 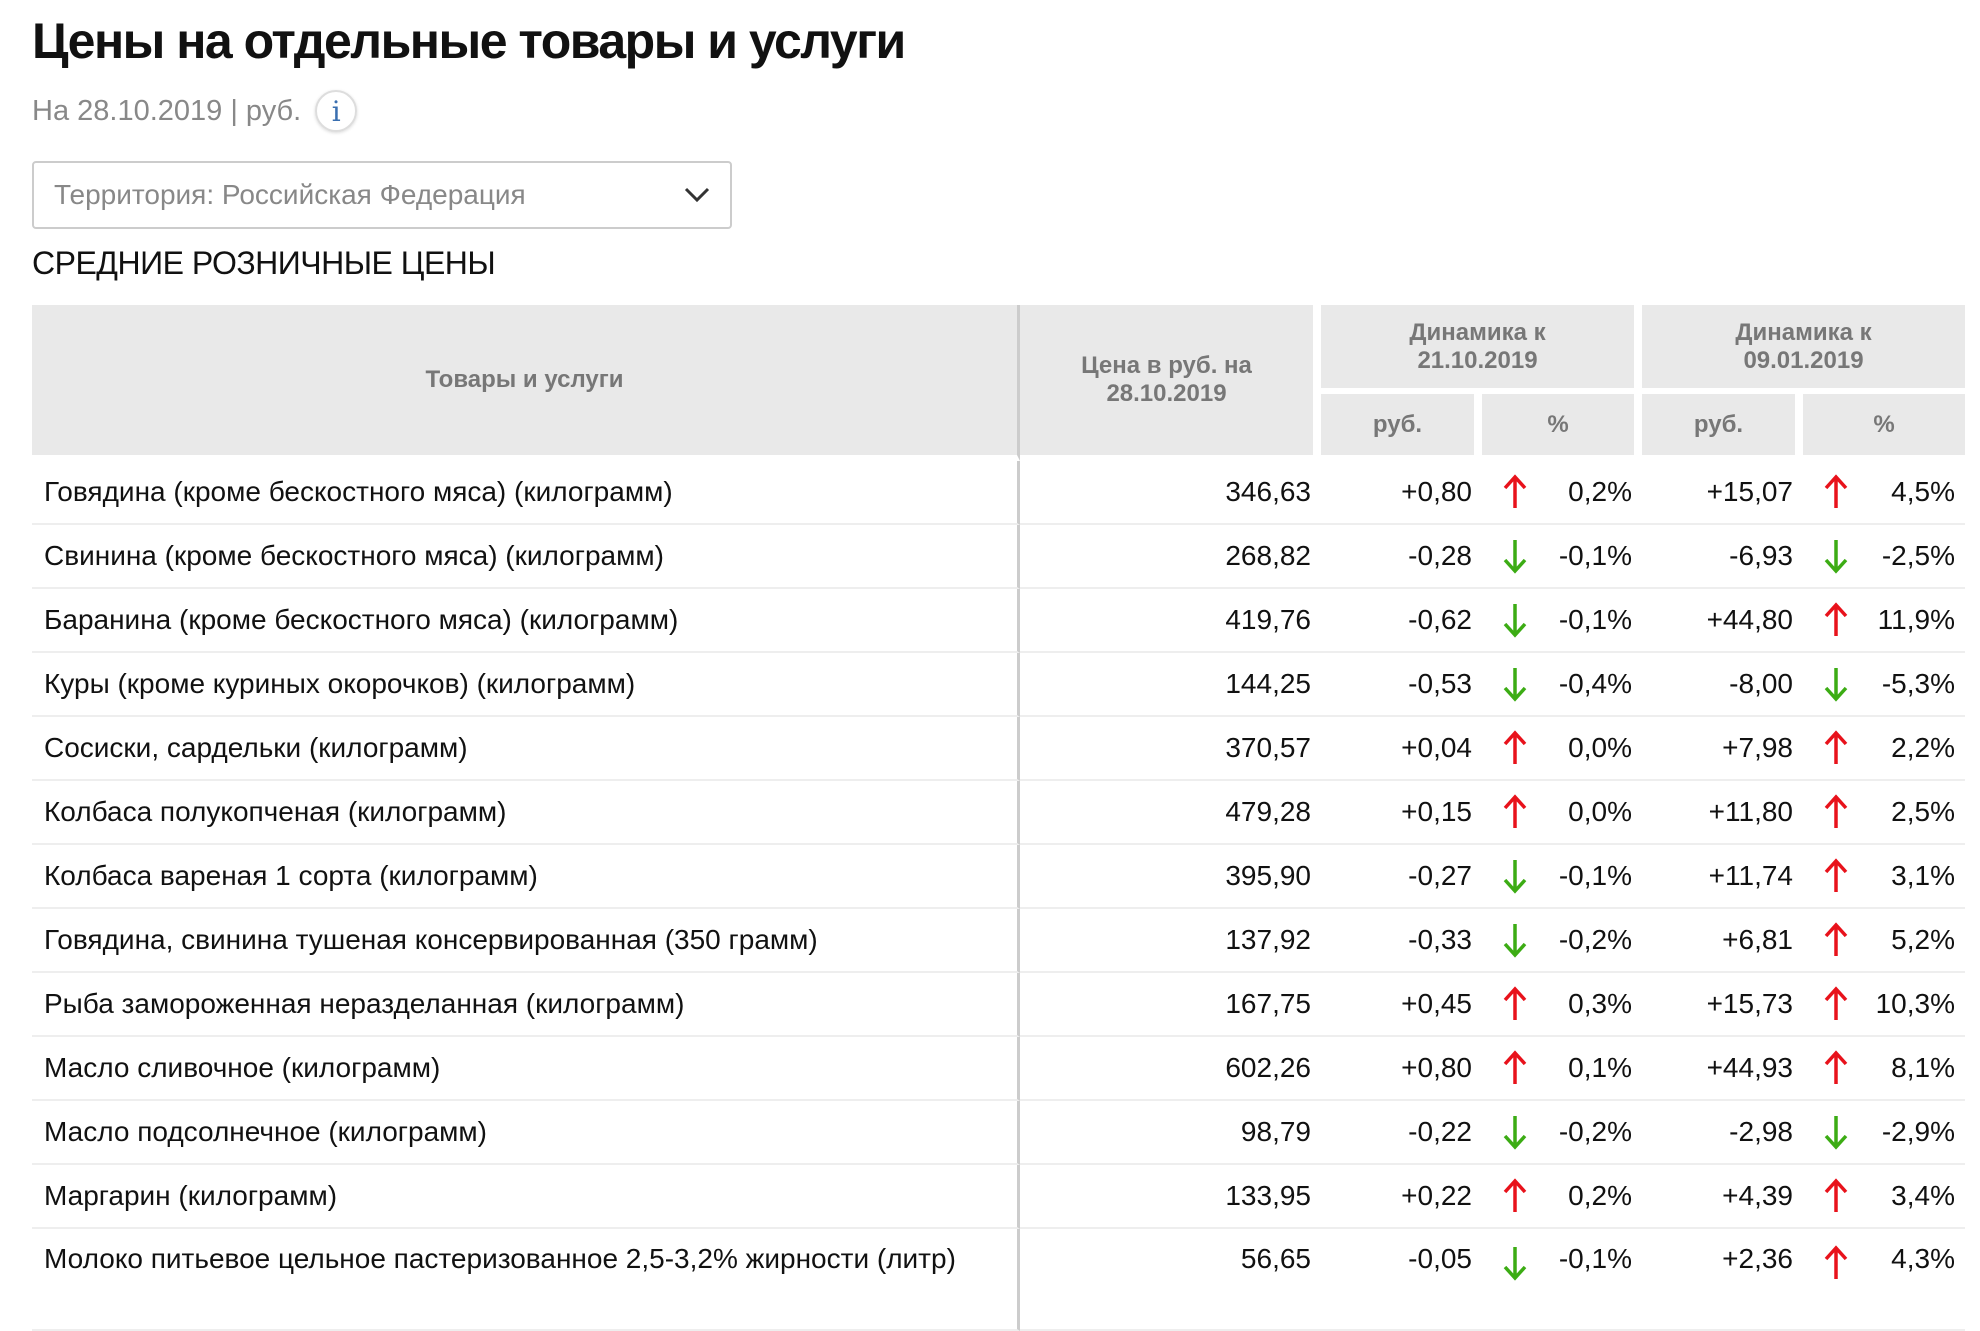 I want to click on year-change-pct: -2,9%, so click(x=1884, y=1133).